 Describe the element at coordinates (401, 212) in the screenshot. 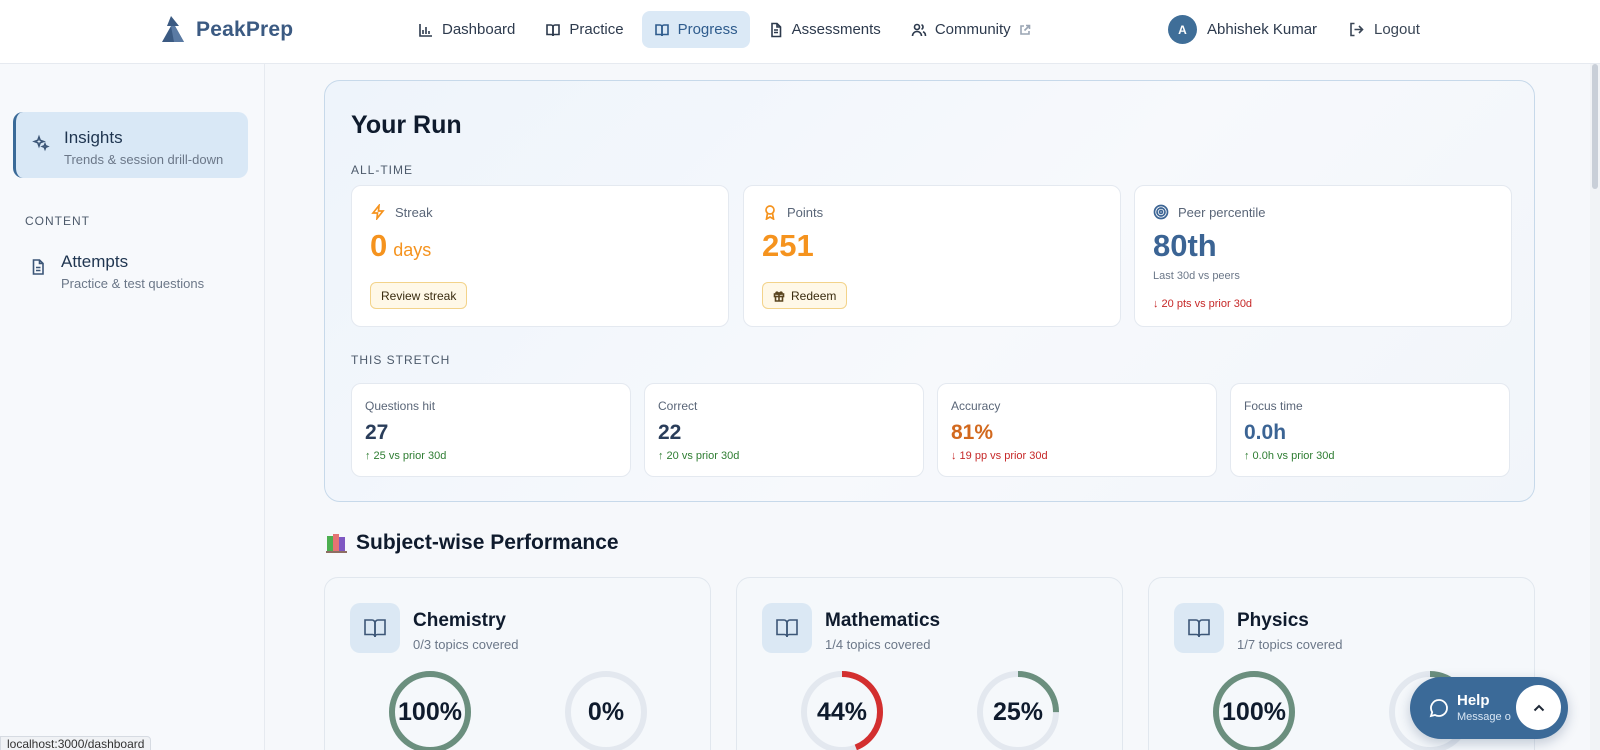

I see `streak-header: Streak` at that location.